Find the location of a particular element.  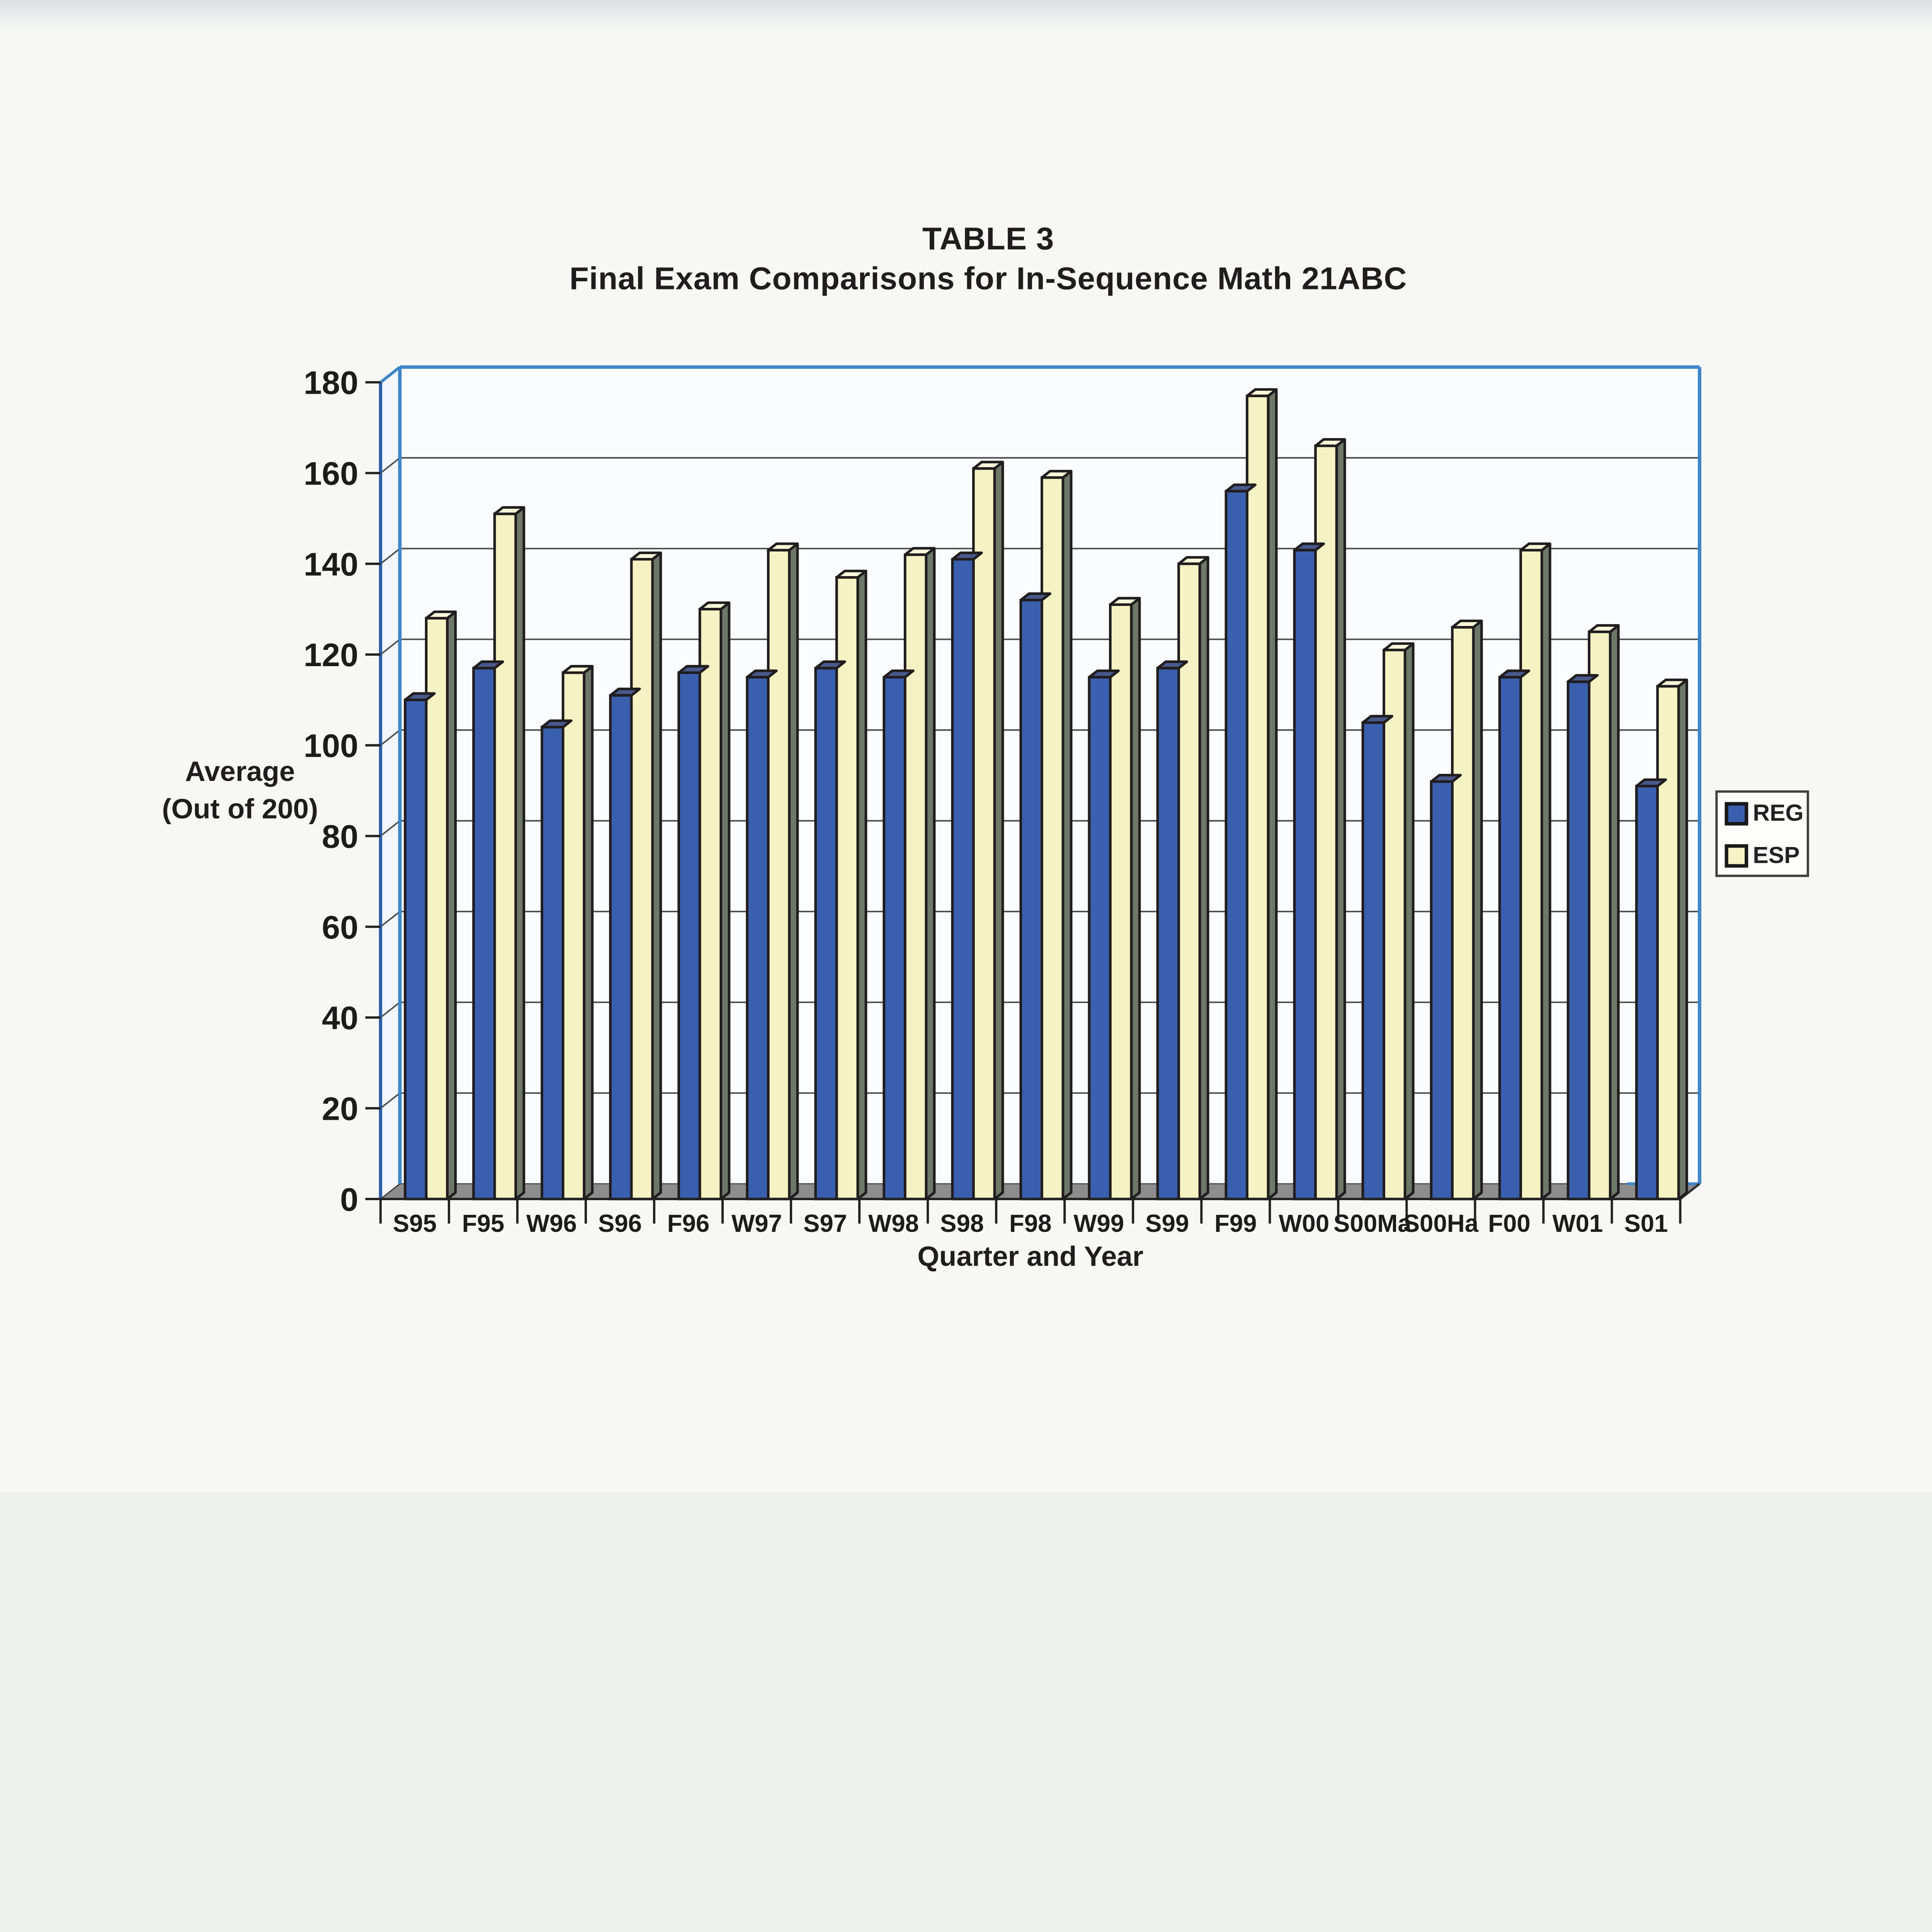

legend-item-reg: REG is located at coordinates (1765, 814).